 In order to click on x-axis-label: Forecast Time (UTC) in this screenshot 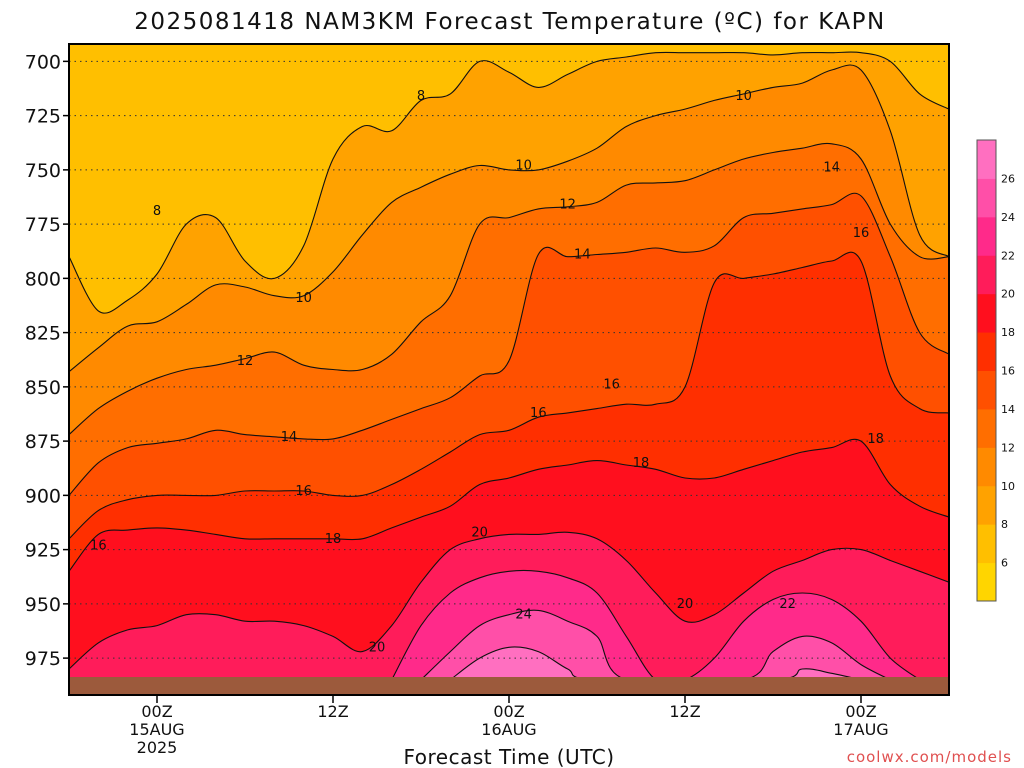, I will do `click(508, 756)`.